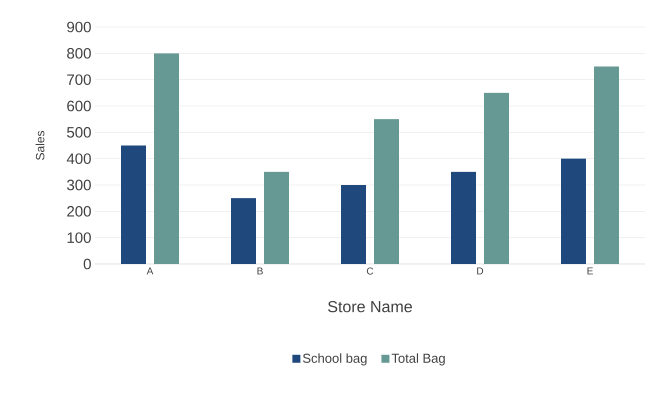 This screenshot has width=672, height=395. What do you see at coordinates (150, 271) in the screenshot?
I see `x-tick-label: A` at bounding box center [150, 271].